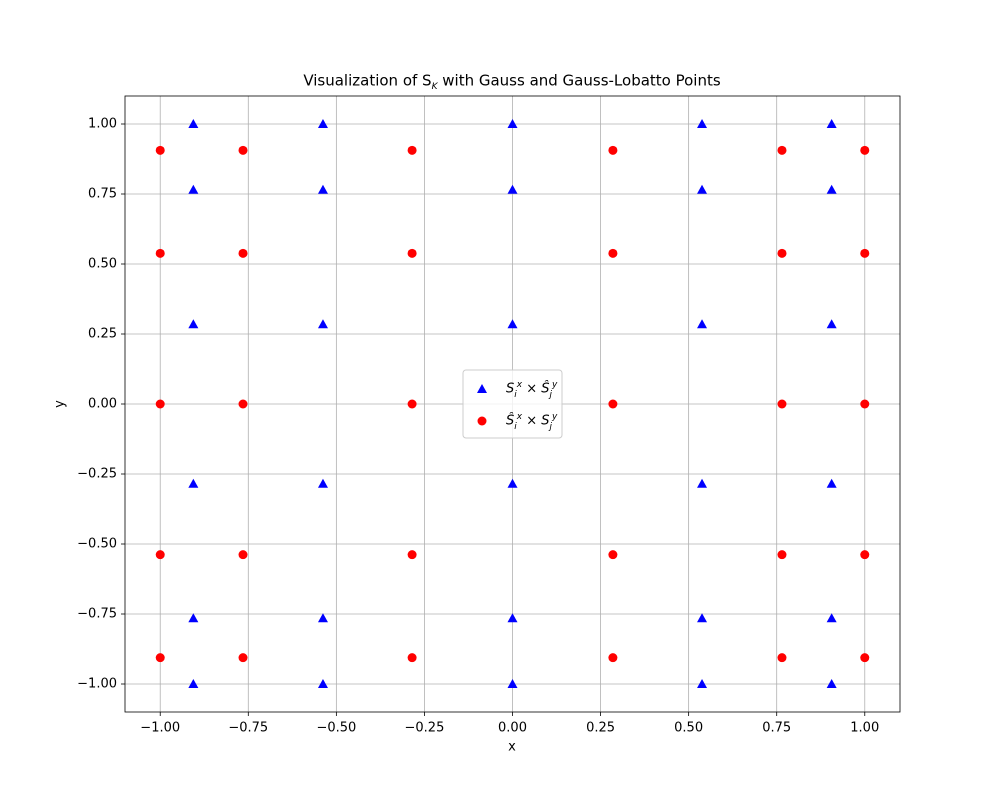 This screenshot has width=1000, height=804. Describe the element at coordinates (97, 544) in the screenshot. I see `y-tick-label: −0.50` at that location.